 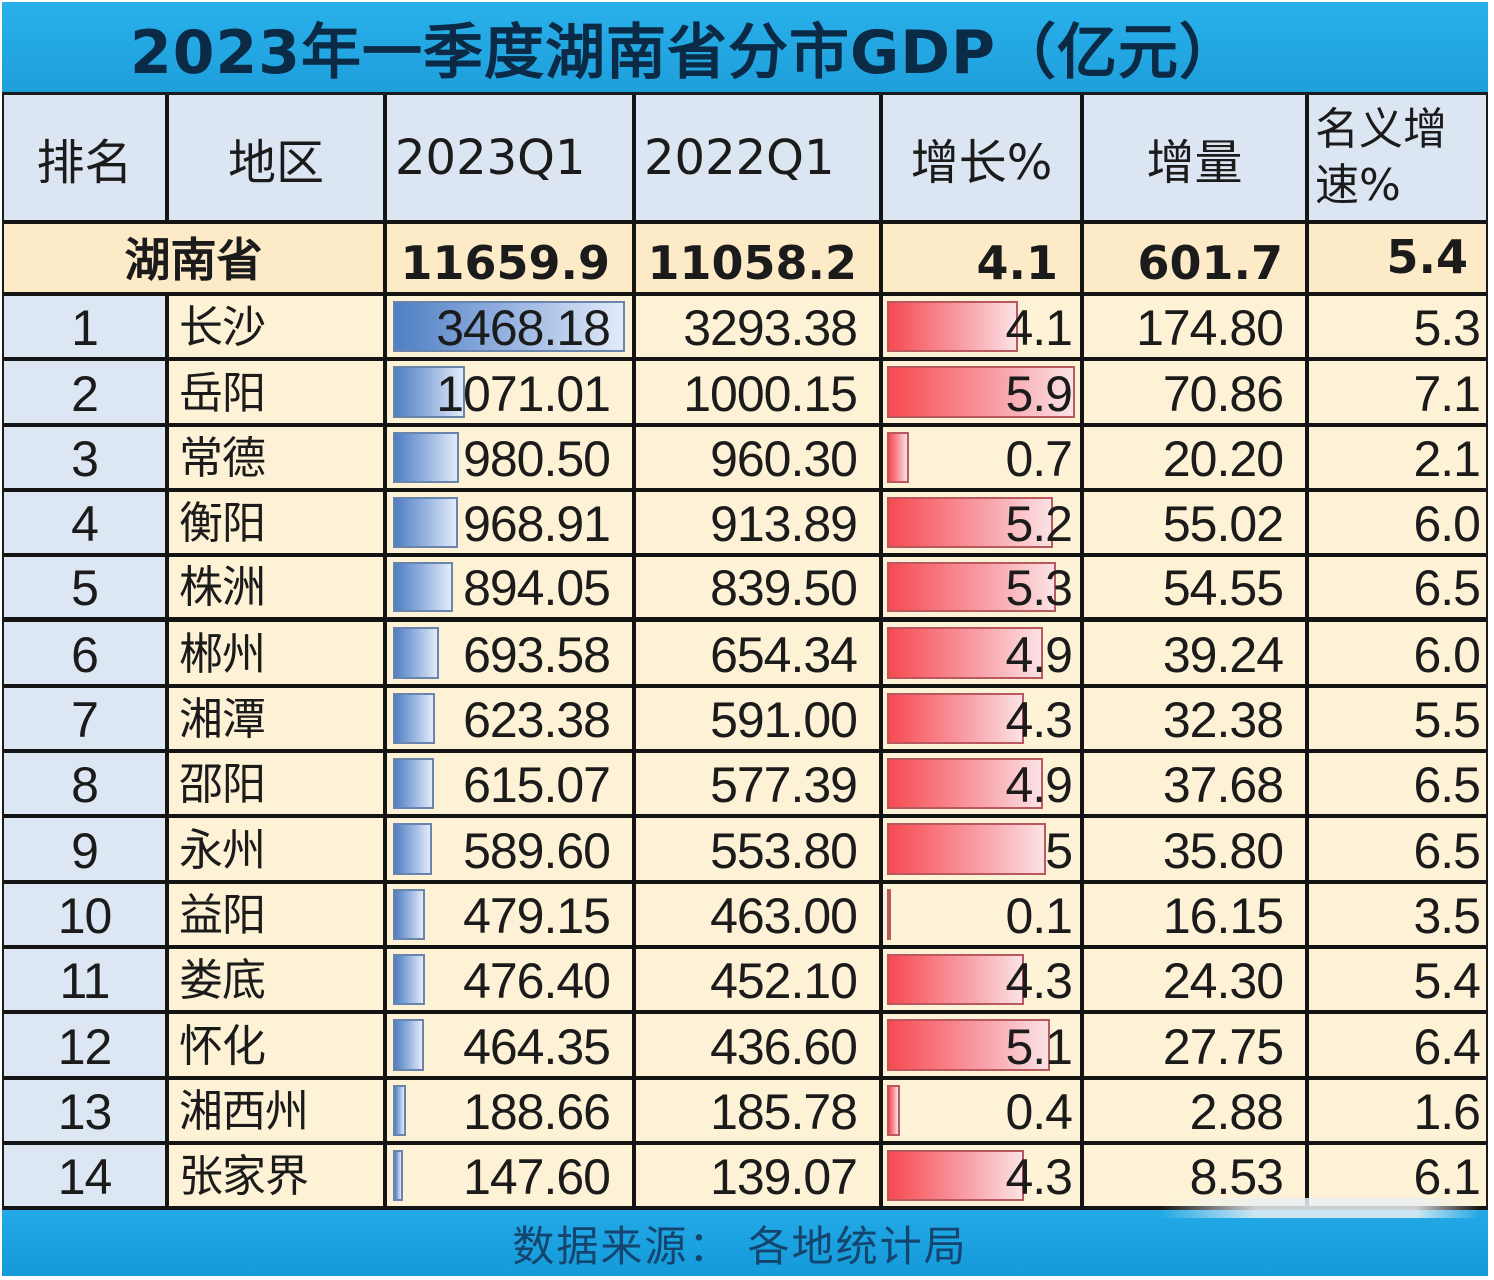 What do you see at coordinates (511, 459) in the screenshot?
I see `gdp-2023q1-cell: 980.50` at bounding box center [511, 459].